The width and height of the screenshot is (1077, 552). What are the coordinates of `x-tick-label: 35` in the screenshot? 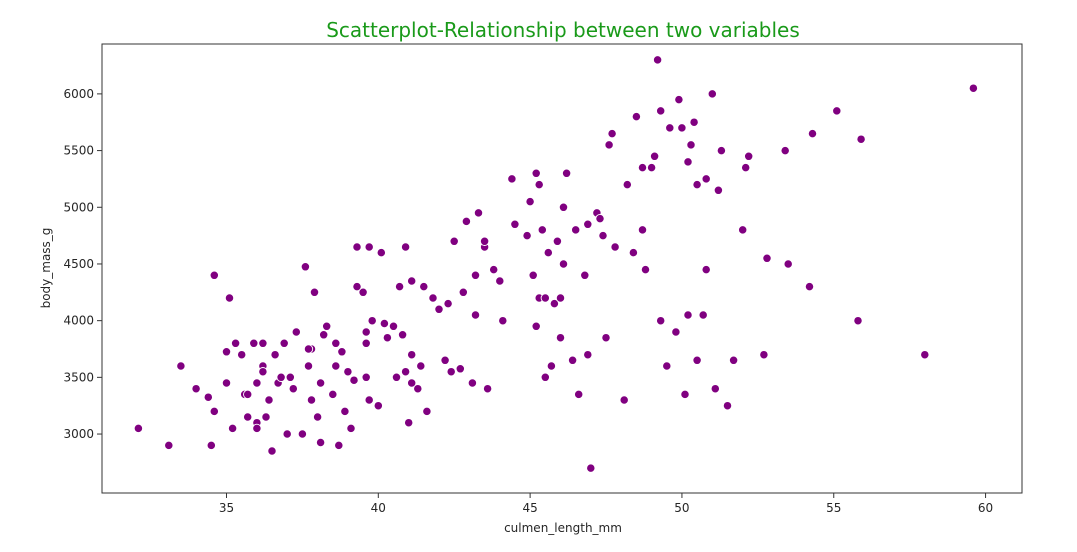 It's located at (226, 508).